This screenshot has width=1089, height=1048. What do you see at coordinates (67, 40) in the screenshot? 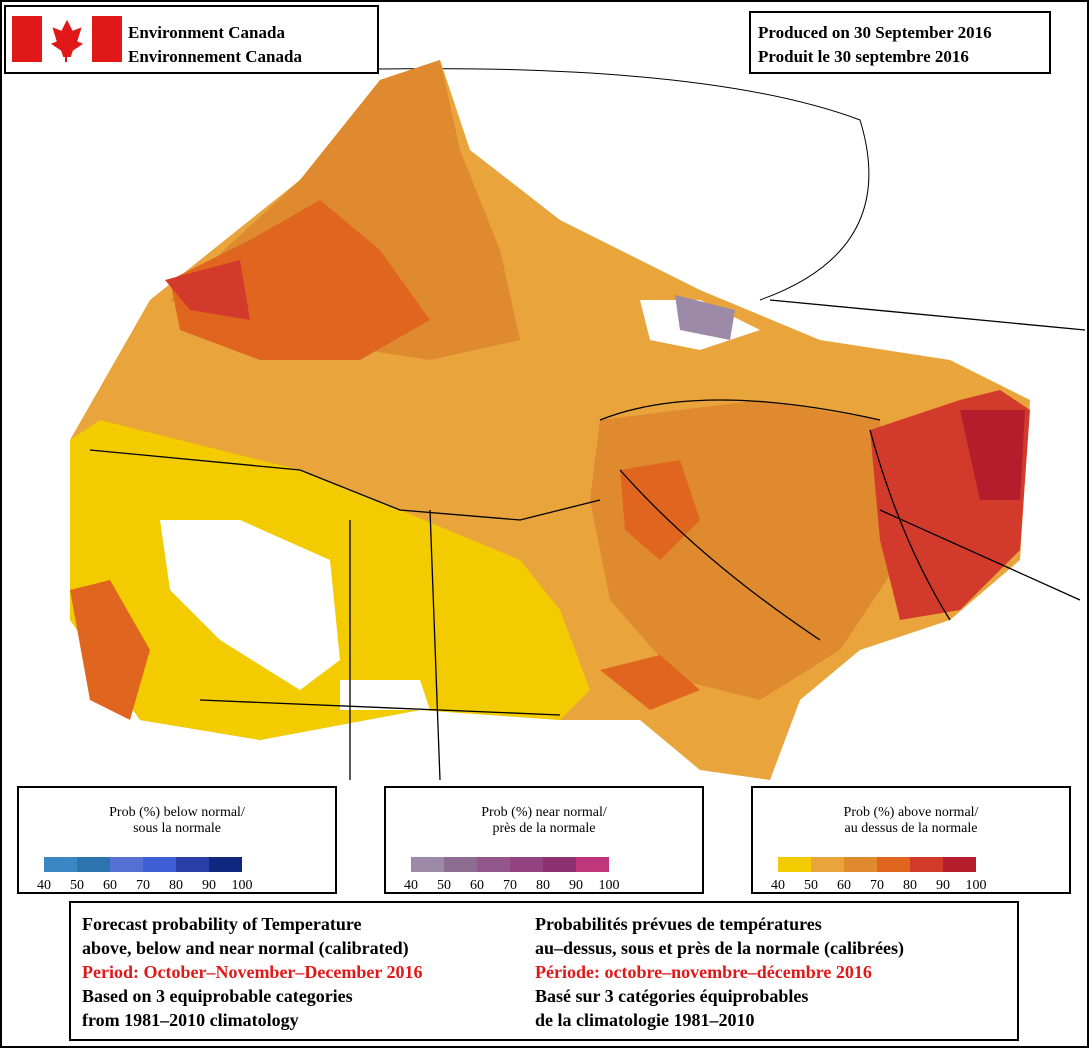
I see `maple-leaf` at bounding box center [67, 40].